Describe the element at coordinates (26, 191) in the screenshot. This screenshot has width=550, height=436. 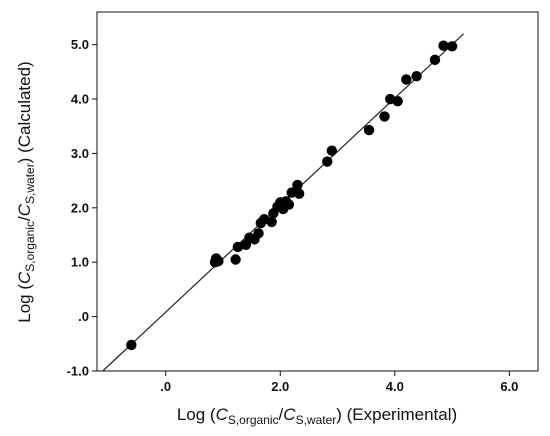
I see `y-axis-label: Log (CS,organic/CS,water) (Calculated)` at that location.